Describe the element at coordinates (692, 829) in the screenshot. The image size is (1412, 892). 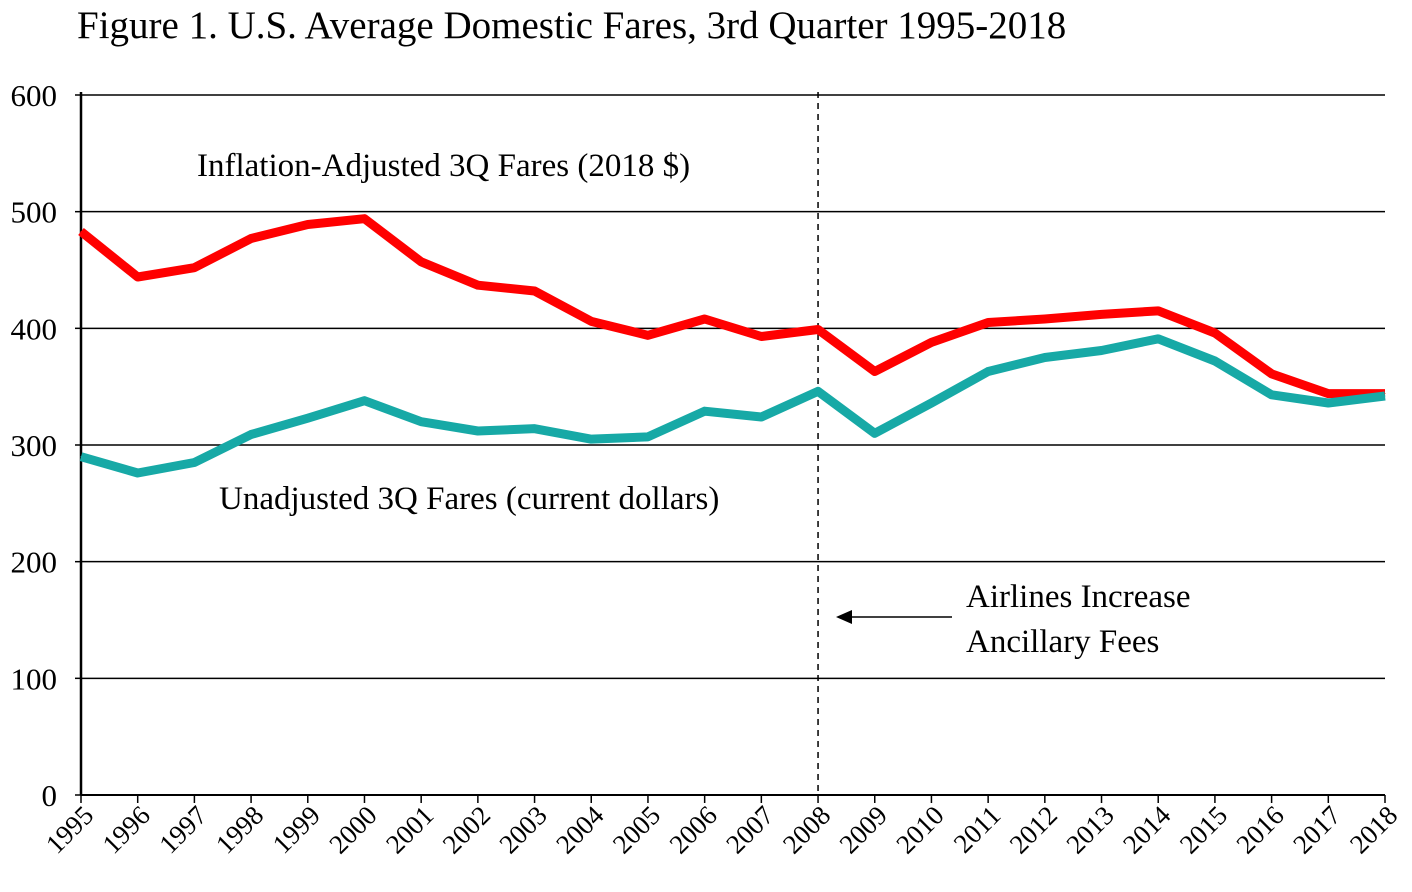
I see `x-tick-label: 2006` at that location.